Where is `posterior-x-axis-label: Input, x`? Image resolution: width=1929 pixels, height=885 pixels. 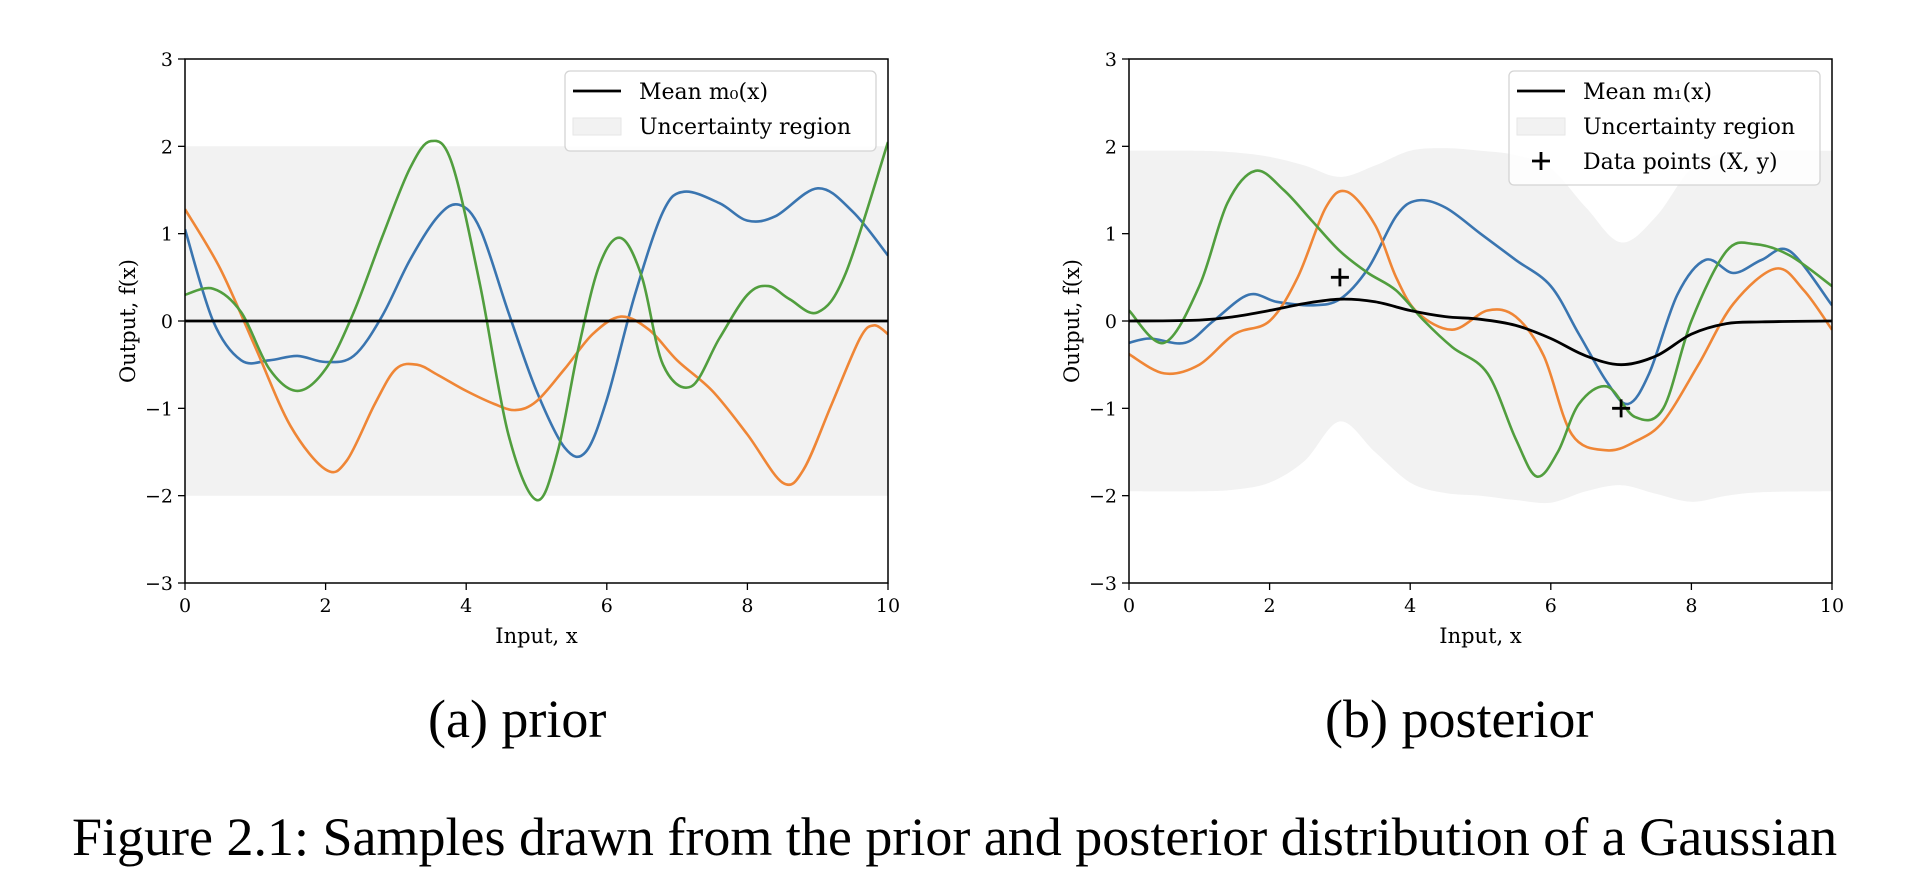 posterior-x-axis-label: Input, x is located at coordinates (1480, 636).